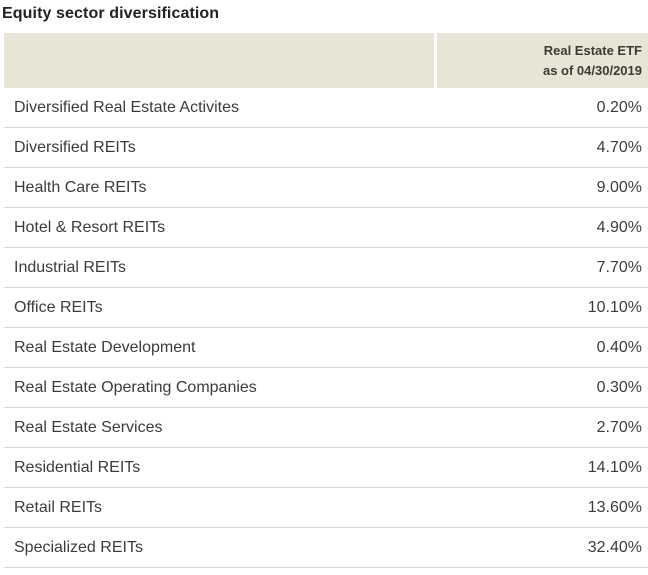  I want to click on table-header-row: Real Estate ETF as of 04/30/2019, so click(326, 60).